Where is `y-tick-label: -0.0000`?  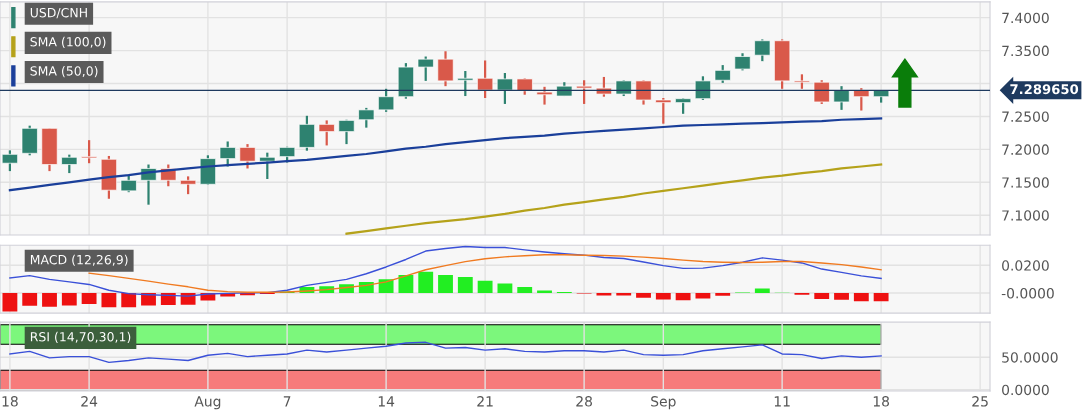
y-tick-label: -0.0000 is located at coordinates (1027, 293).